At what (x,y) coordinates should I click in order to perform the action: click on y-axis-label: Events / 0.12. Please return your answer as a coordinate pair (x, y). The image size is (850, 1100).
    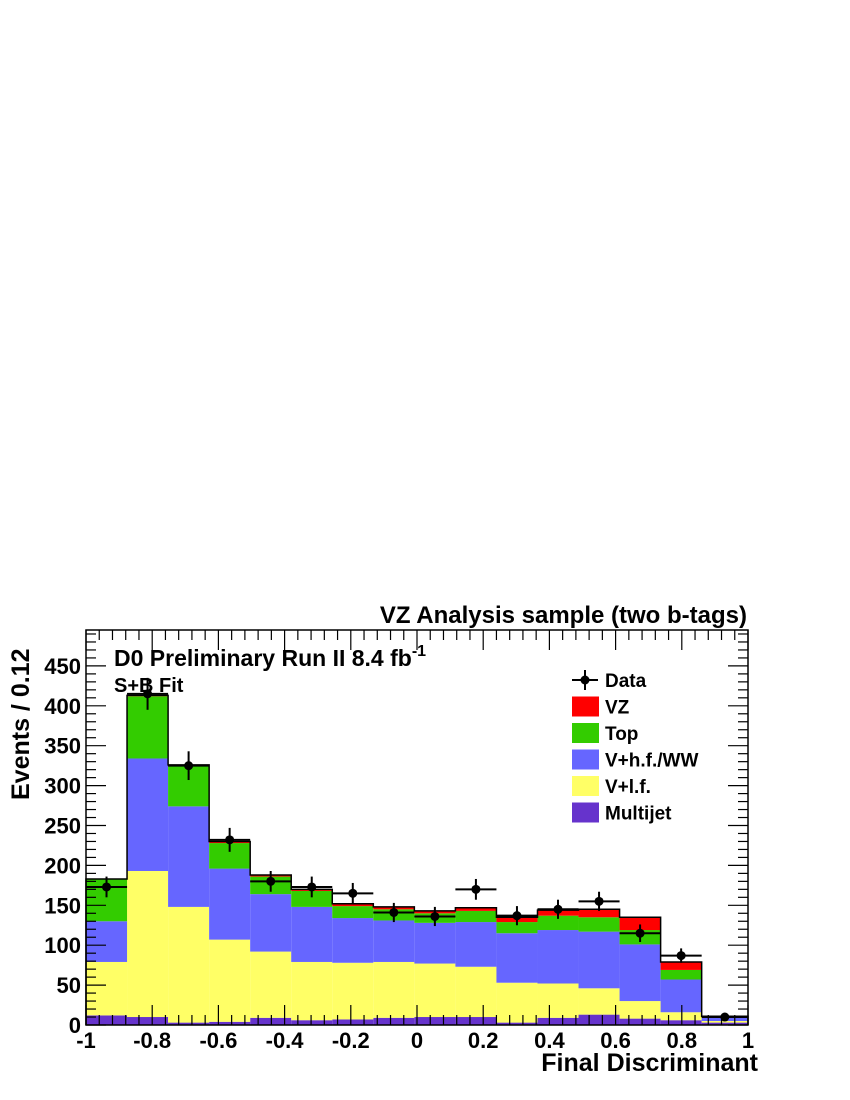
    Looking at the image, I should click on (21, 724).